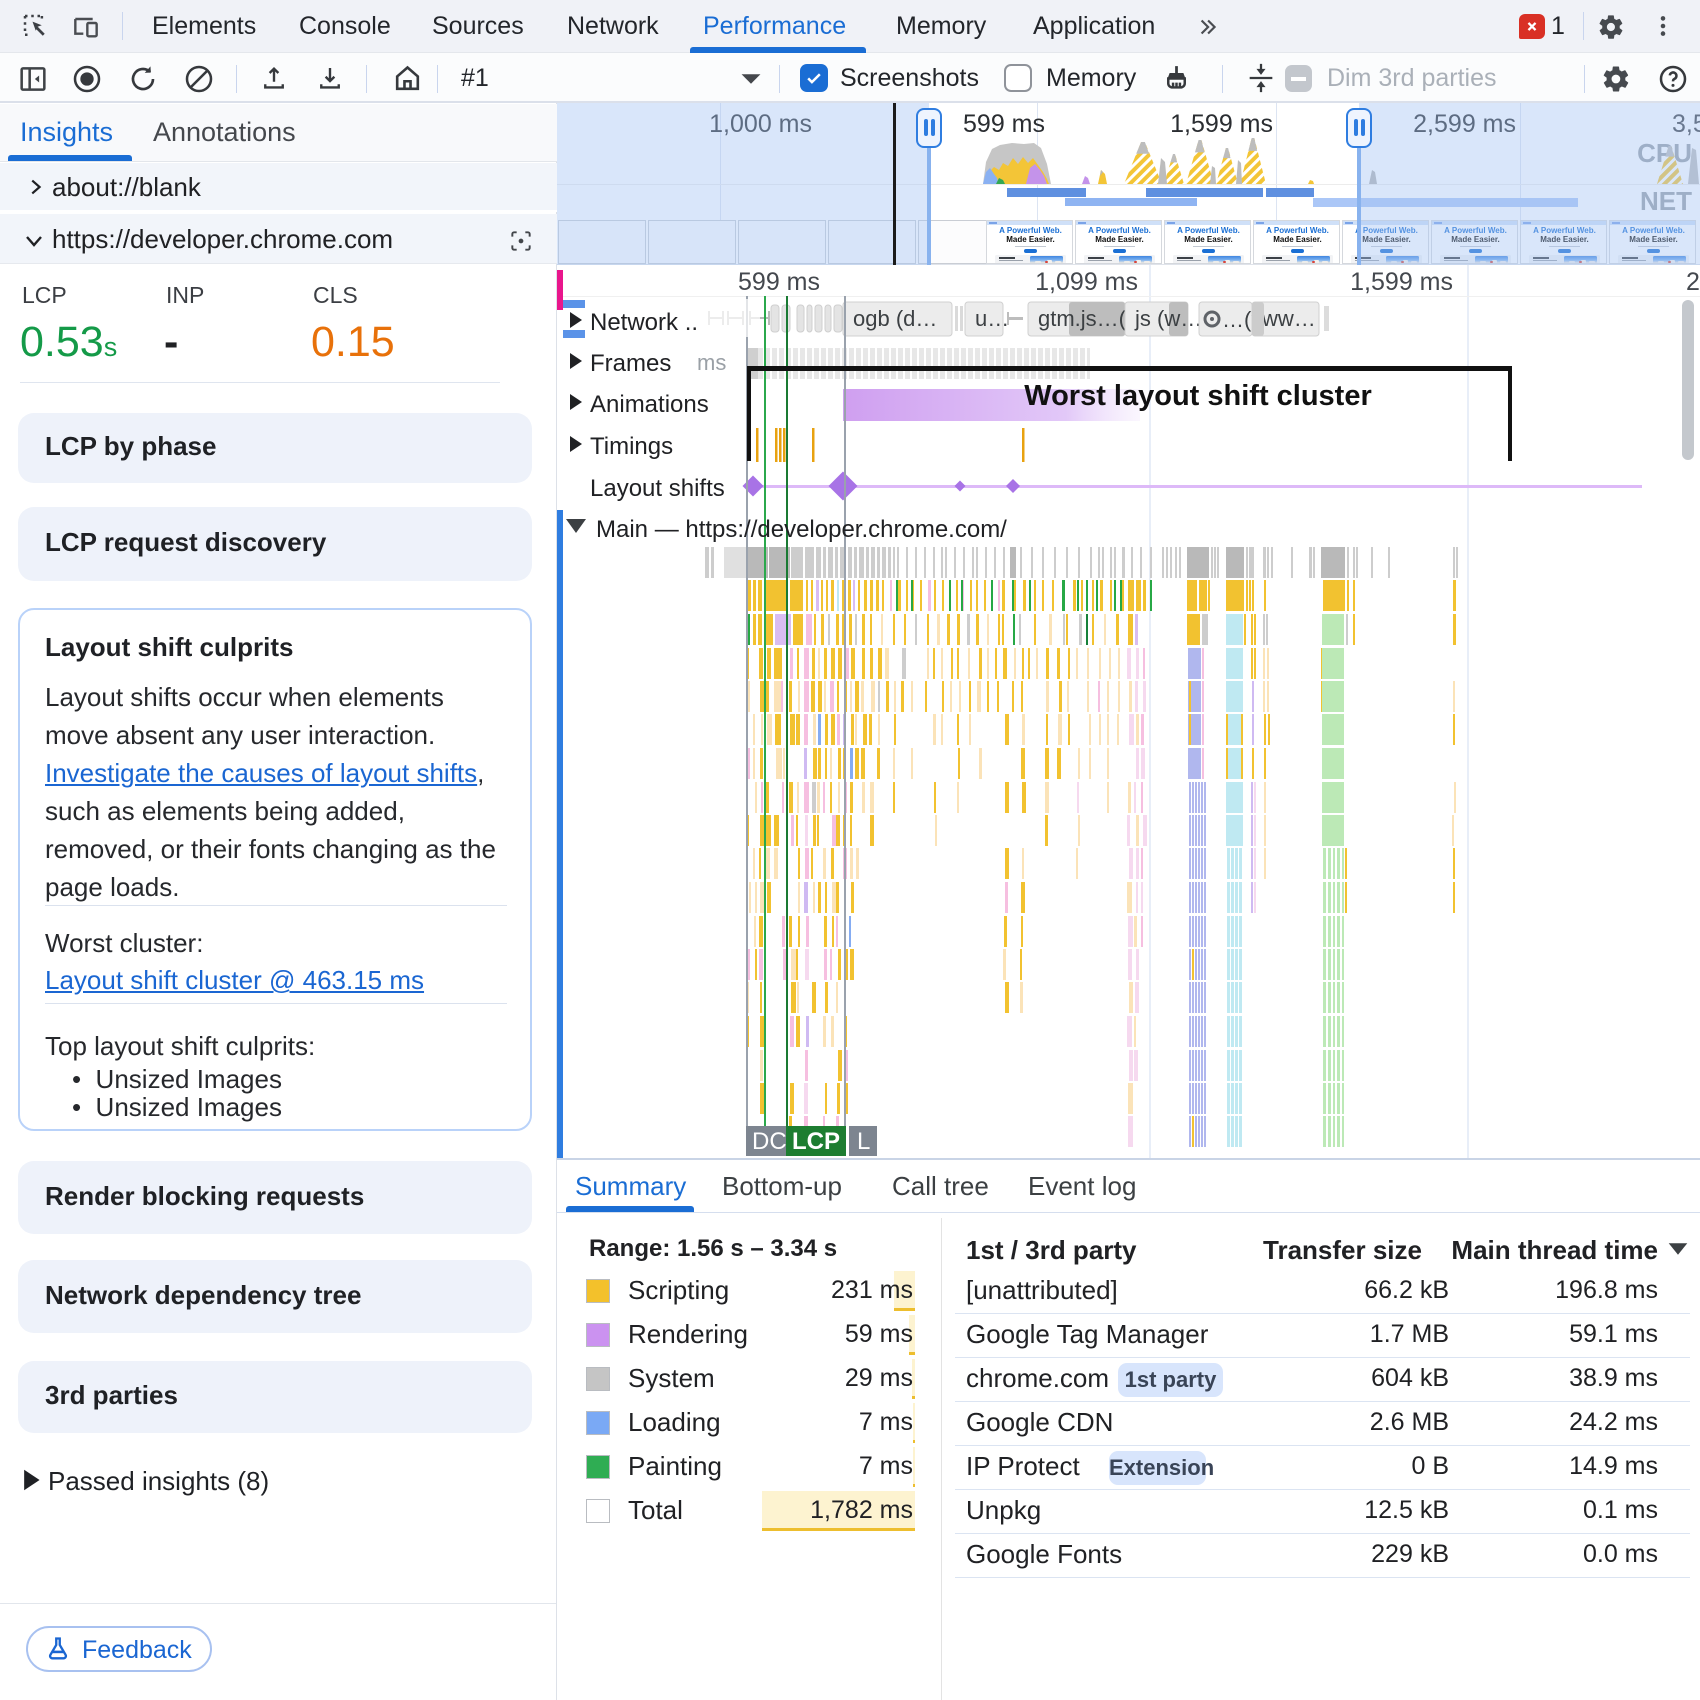 The height and width of the screenshot is (1700, 1700). I want to click on svg-text:Main — https://developer.chrom: Main — https://developer.chrome.com/, so click(801, 529).